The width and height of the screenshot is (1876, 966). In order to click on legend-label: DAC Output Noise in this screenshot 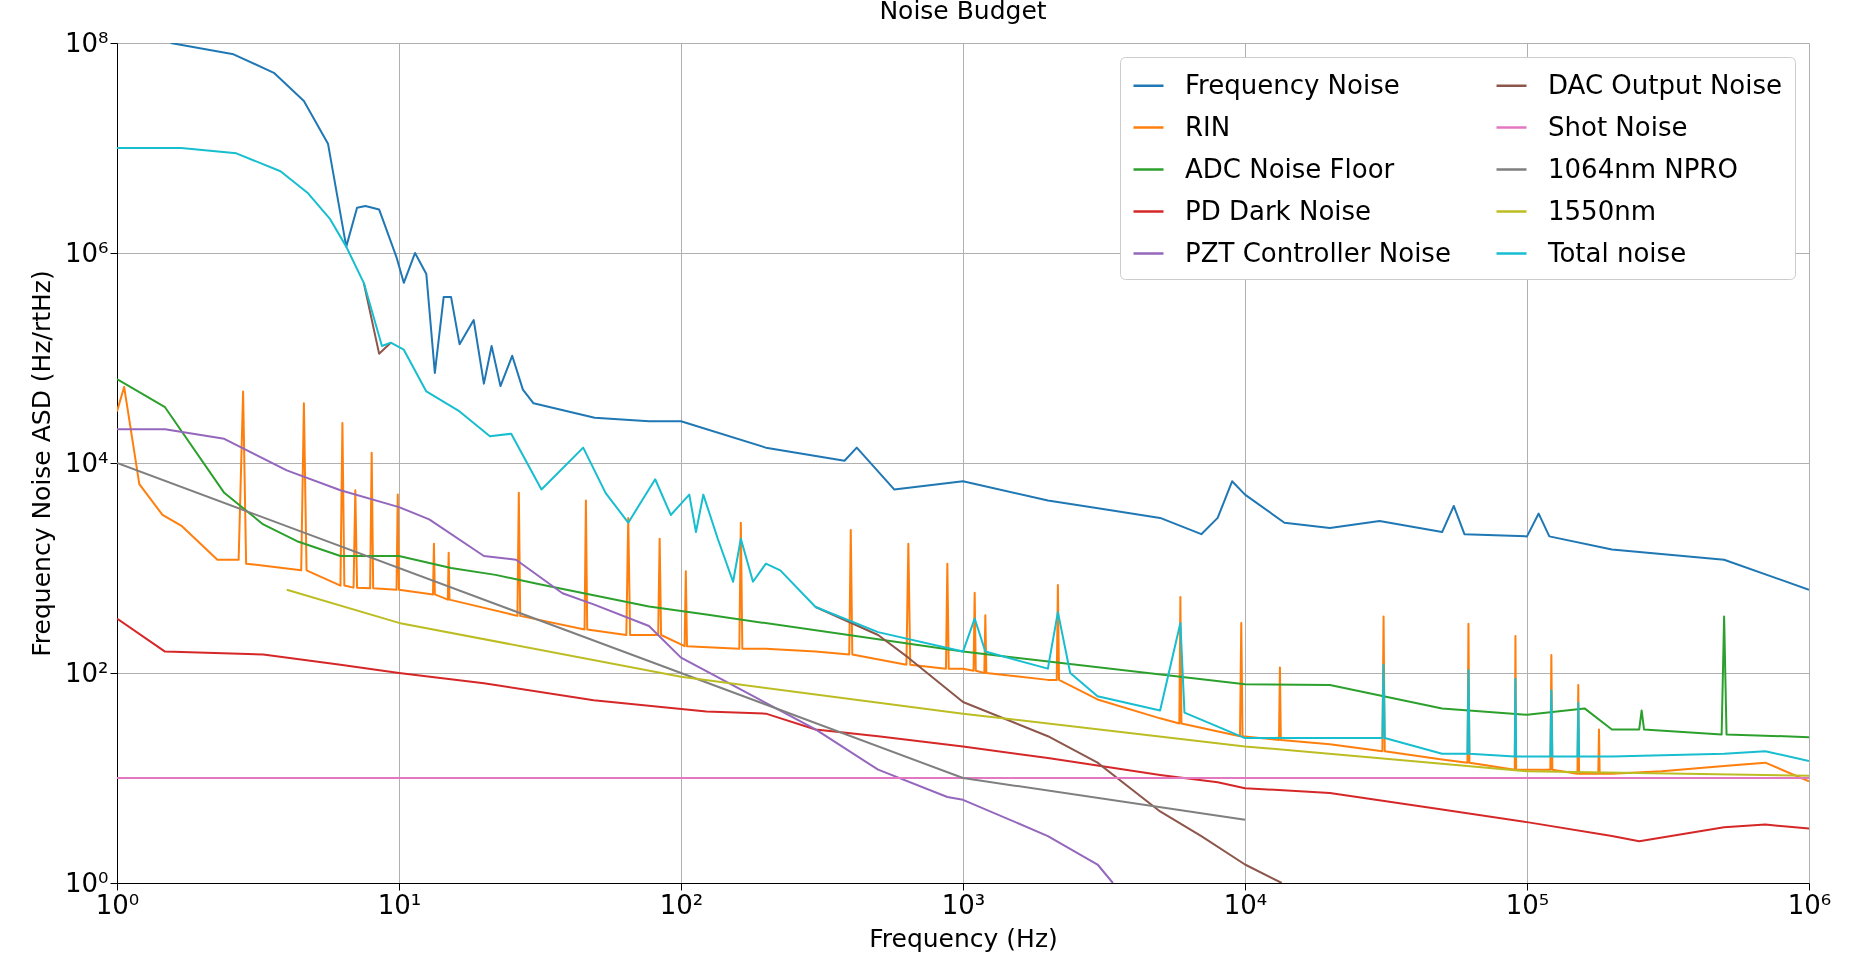, I will do `click(1665, 84)`.